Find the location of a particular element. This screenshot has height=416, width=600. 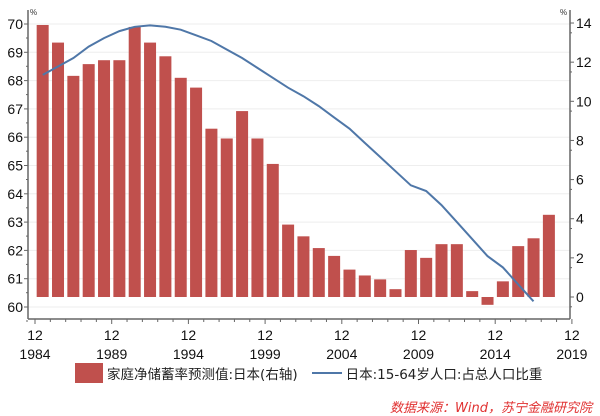

bar-1989 is located at coordinates (119, 178).